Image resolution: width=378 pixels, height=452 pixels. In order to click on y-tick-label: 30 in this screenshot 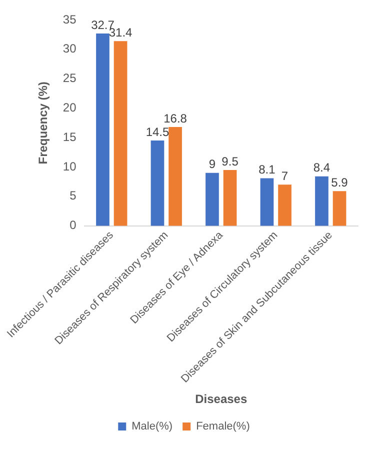, I will do `click(69, 49)`.